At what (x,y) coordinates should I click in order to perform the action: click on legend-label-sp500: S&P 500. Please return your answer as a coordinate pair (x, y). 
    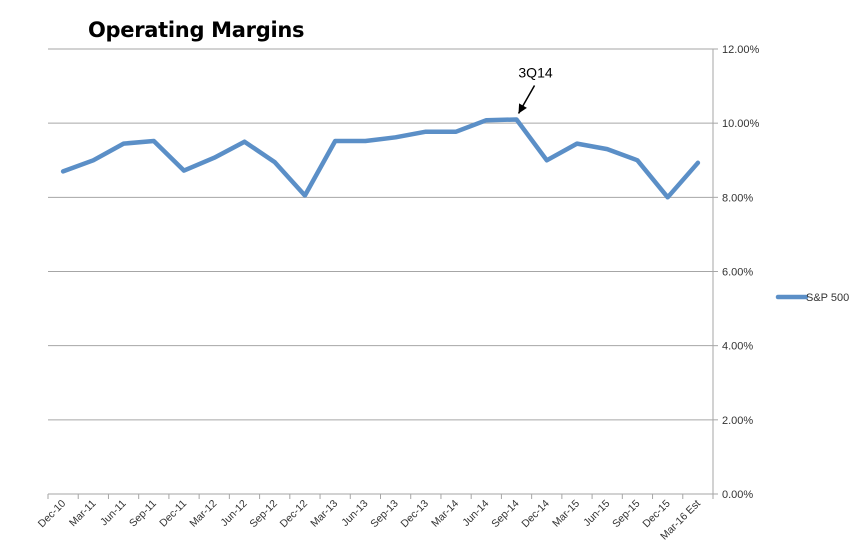
    Looking at the image, I should click on (827, 298).